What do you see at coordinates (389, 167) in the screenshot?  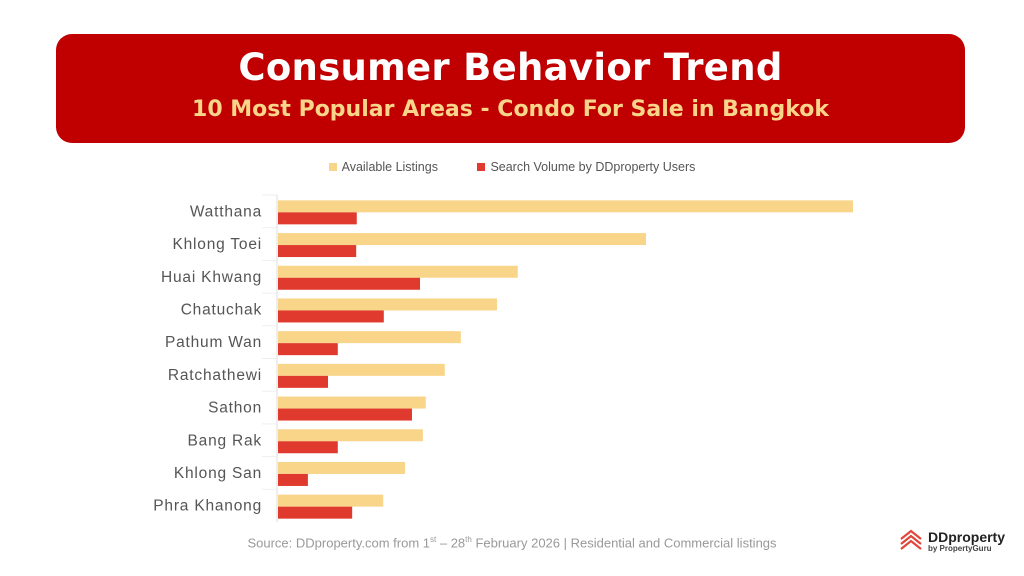 I see `legend-label: Available Listings` at bounding box center [389, 167].